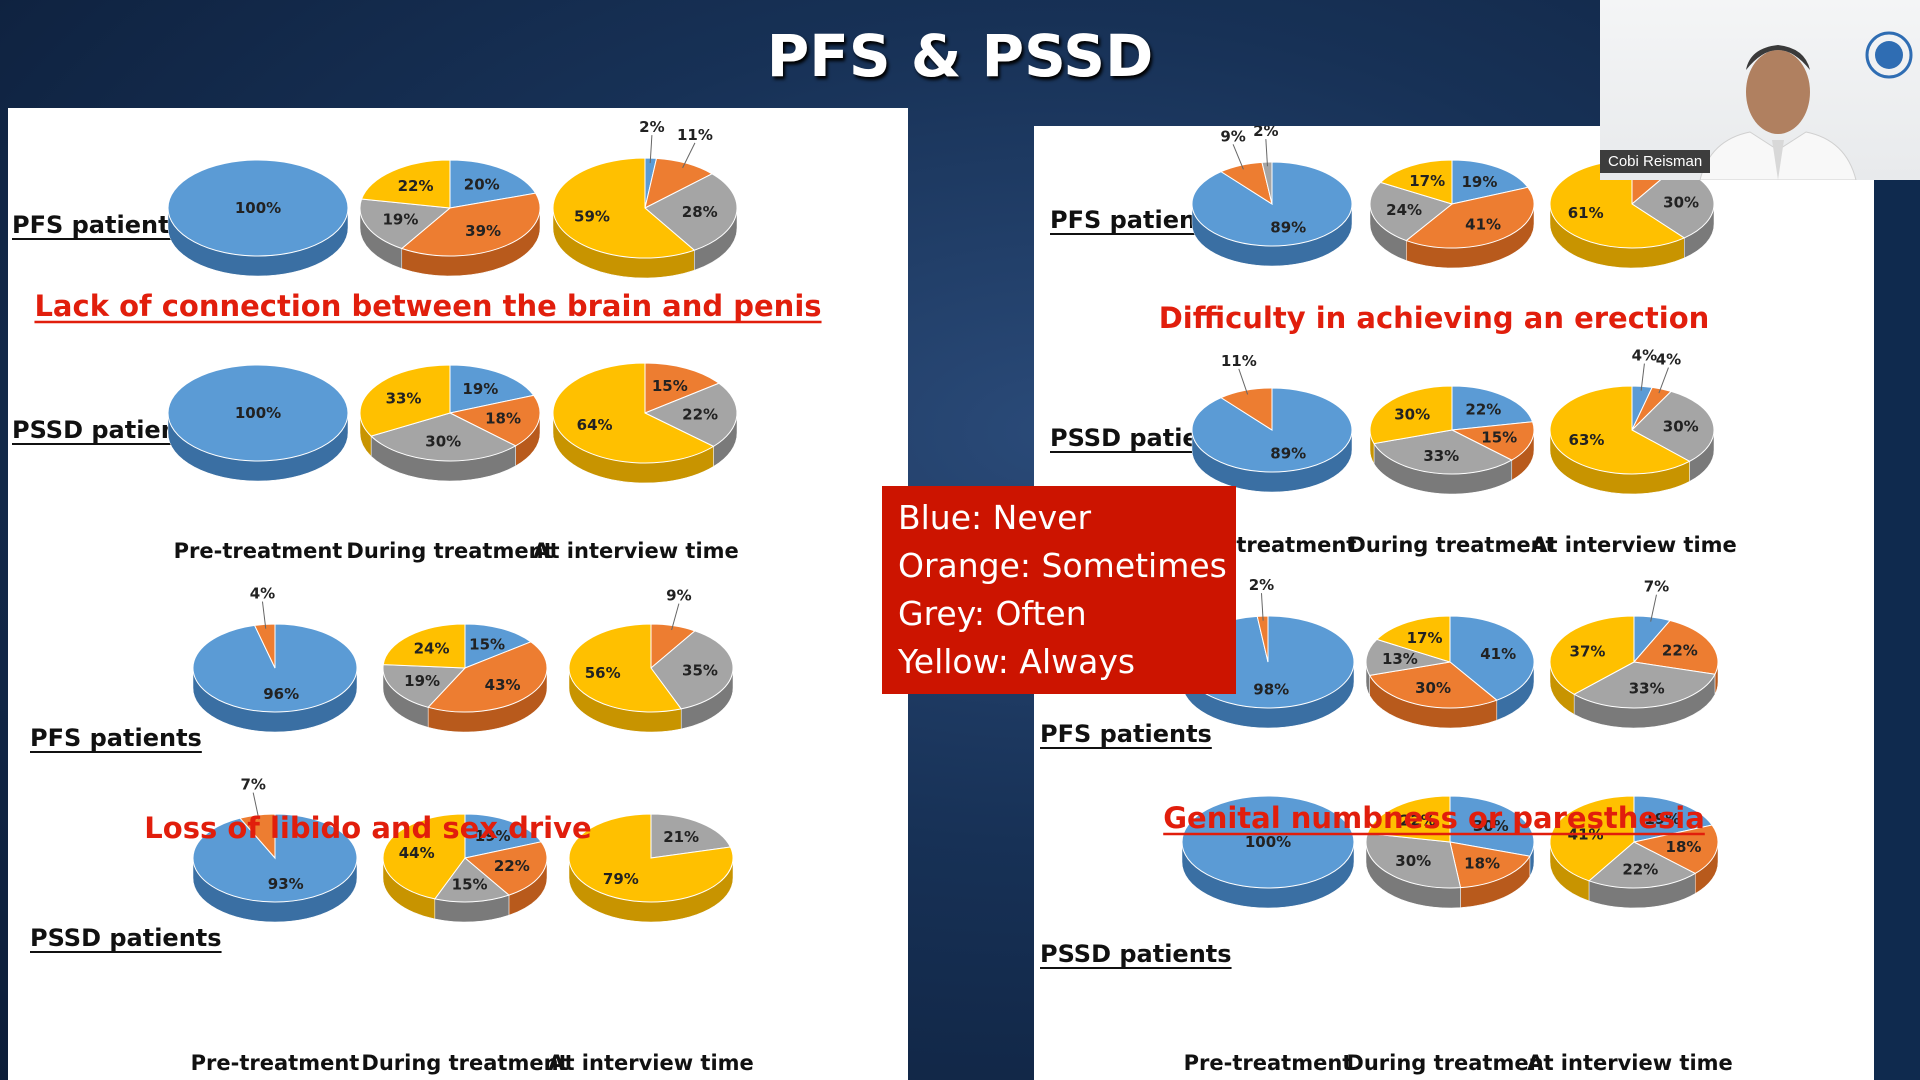  I want to click on chart1-row1-pie1-slice-always, so click(1411, 415).